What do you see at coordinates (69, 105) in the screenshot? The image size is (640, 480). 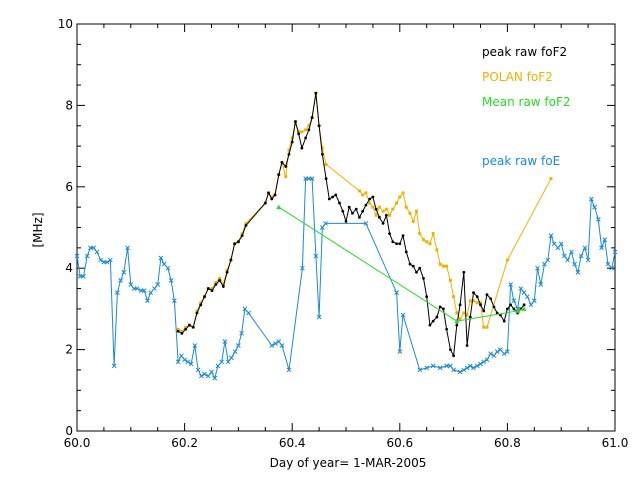 I see `y-tick-label: 8` at bounding box center [69, 105].